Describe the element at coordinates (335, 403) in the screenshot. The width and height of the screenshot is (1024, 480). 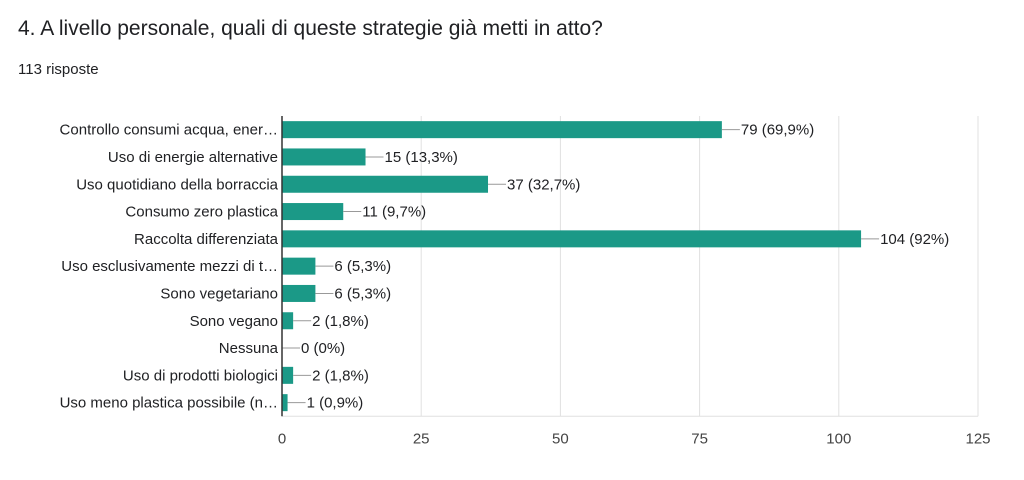
I see `data-label: 1 (0,9%)` at that location.